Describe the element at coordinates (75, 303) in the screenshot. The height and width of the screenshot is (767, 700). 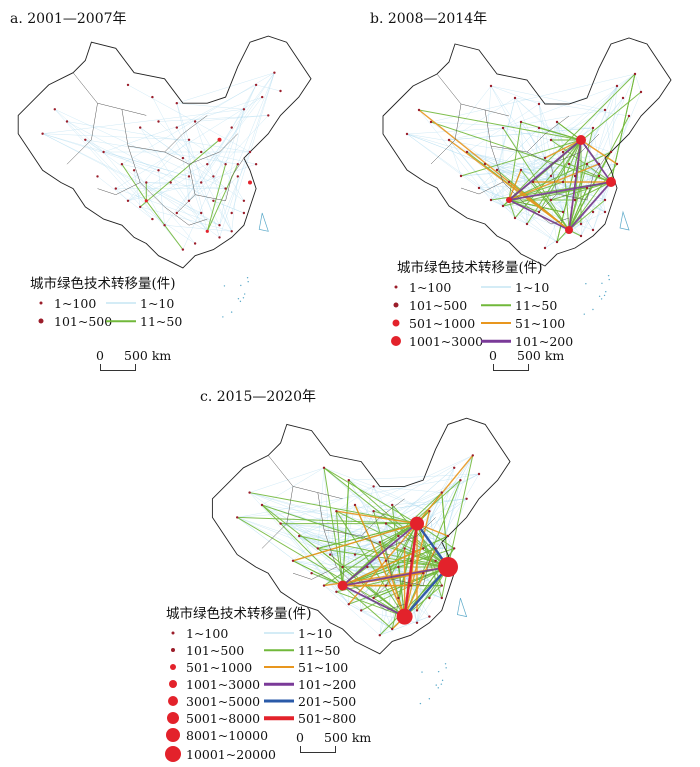
I see `legend-point-label: 1~100` at that location.